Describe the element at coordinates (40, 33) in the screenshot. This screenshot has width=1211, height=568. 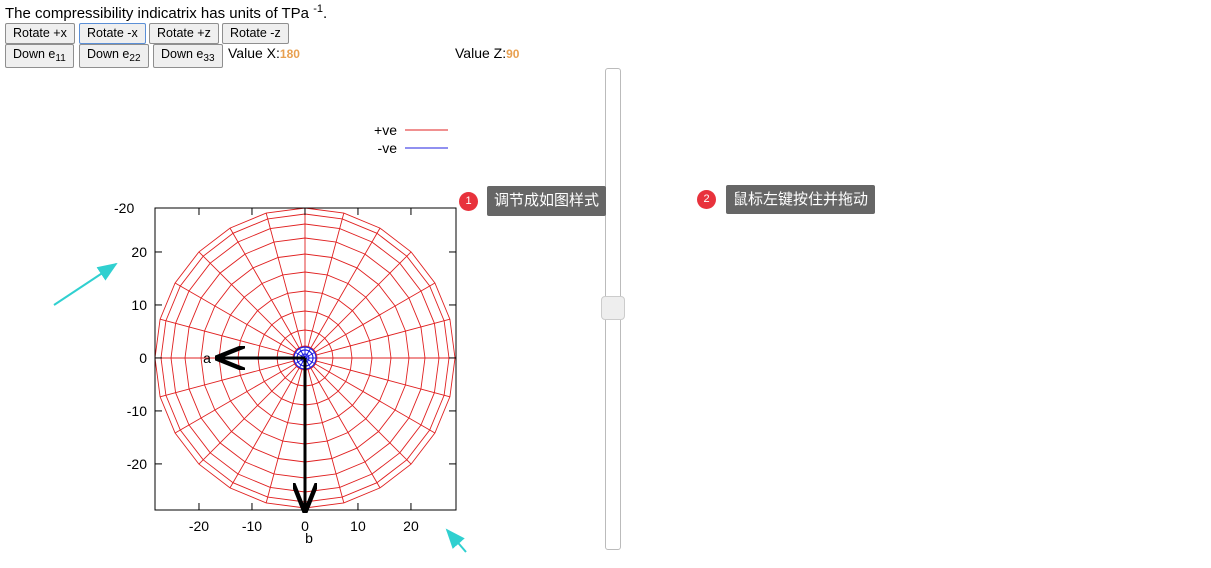
I see `button: Rotate +x` at that location.